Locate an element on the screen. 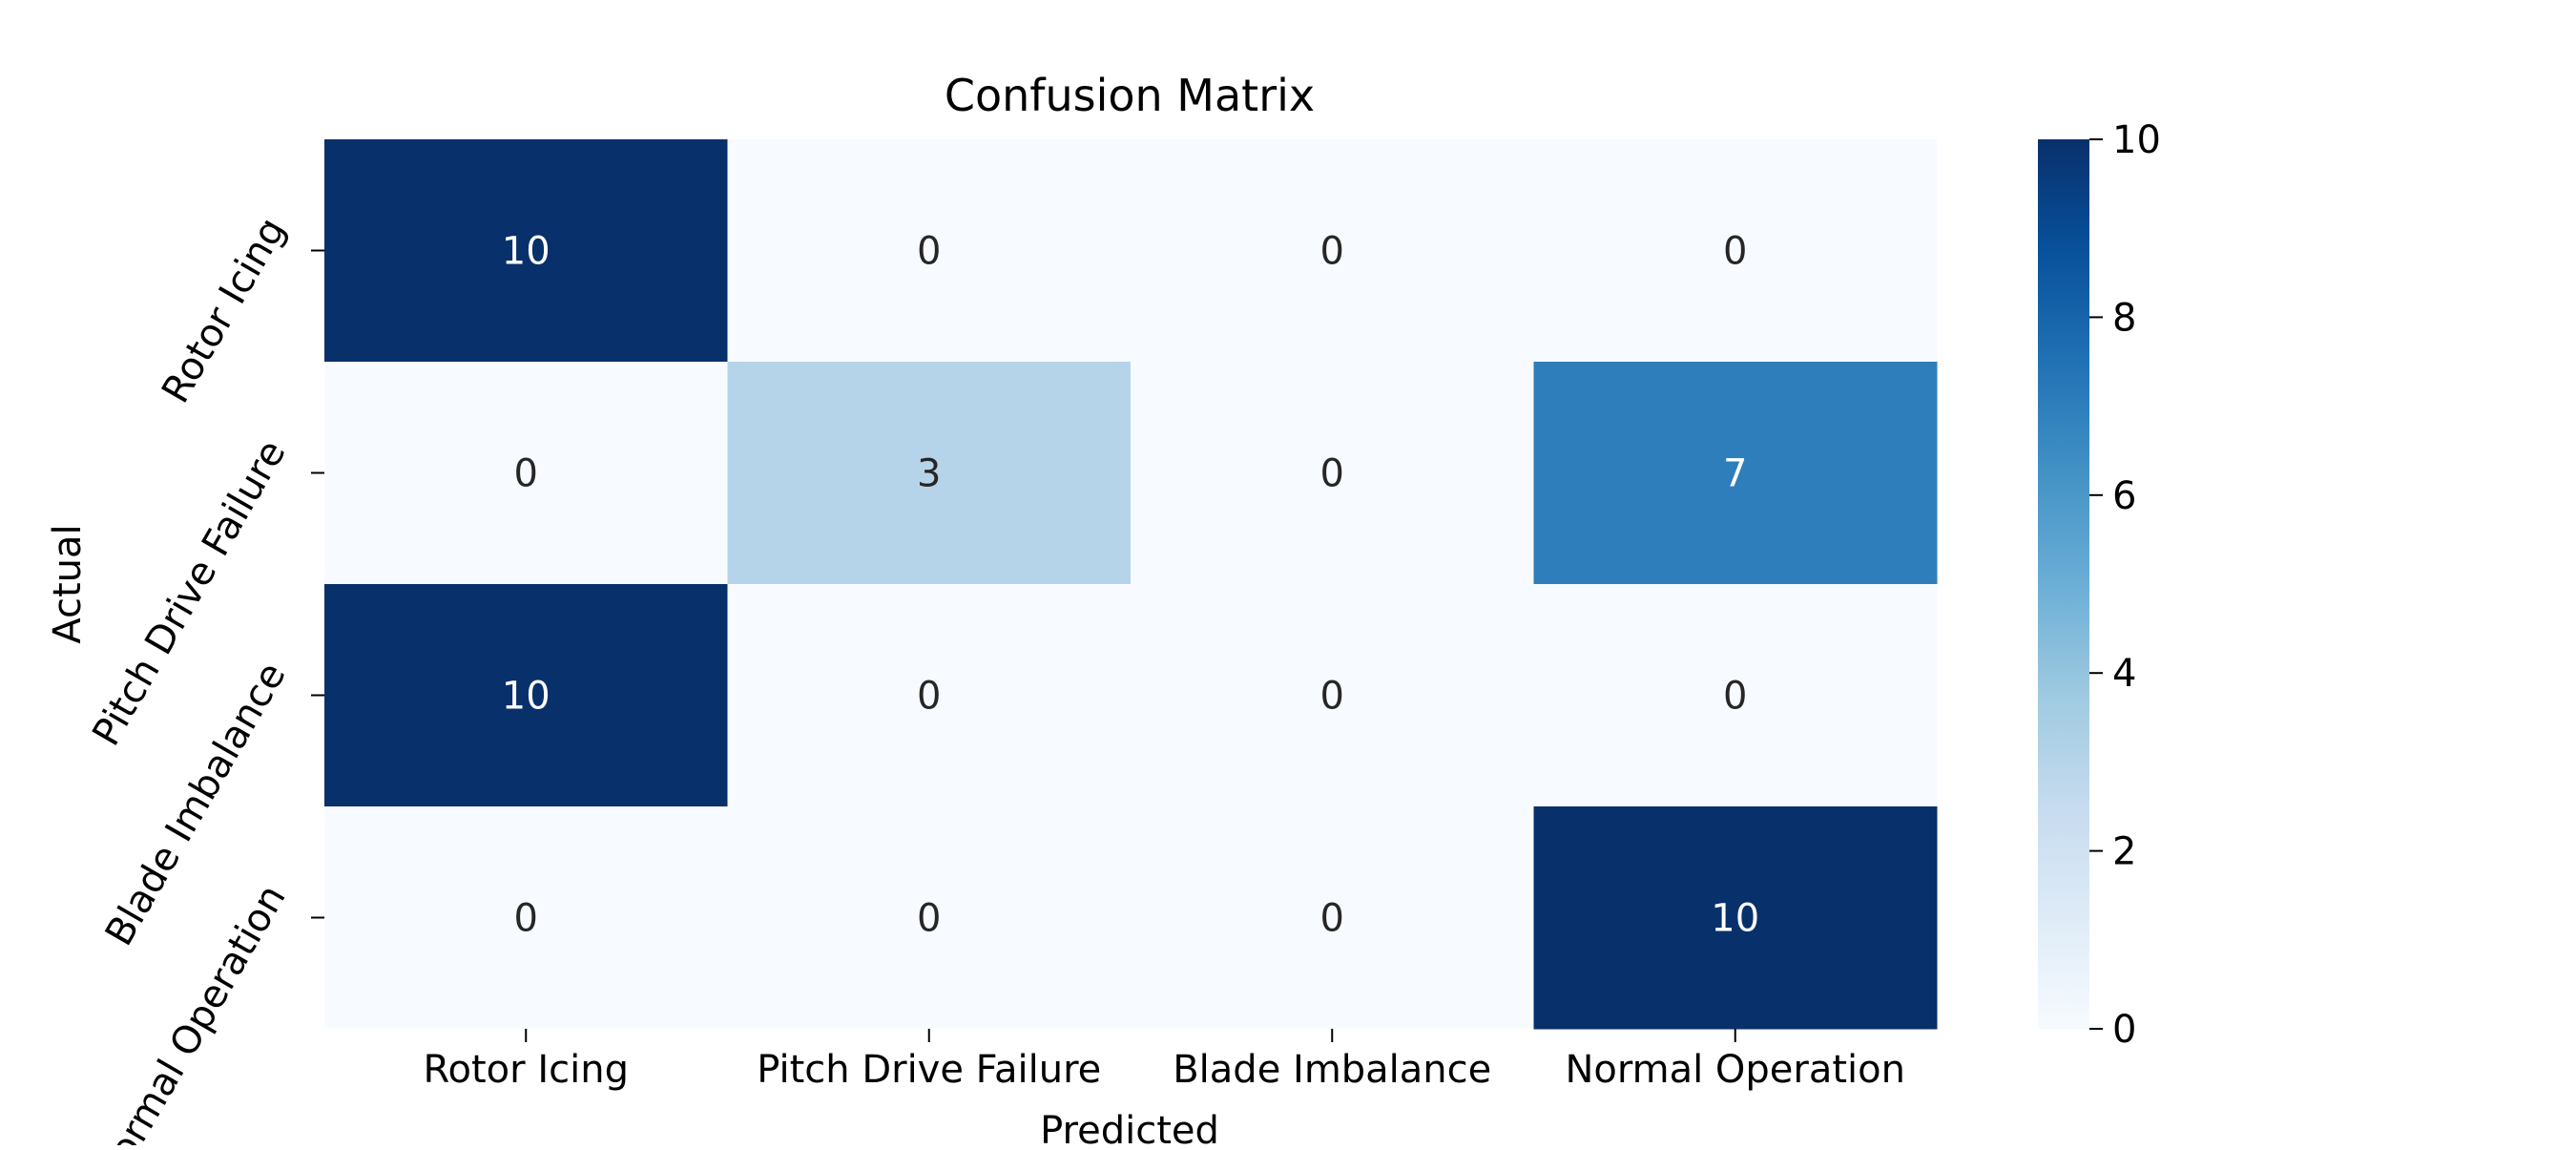 This screenshot has height=1150, width=2576. colorbar-ticks: 0 2 4 6 8 10 is located at coordinates (2125, 585).